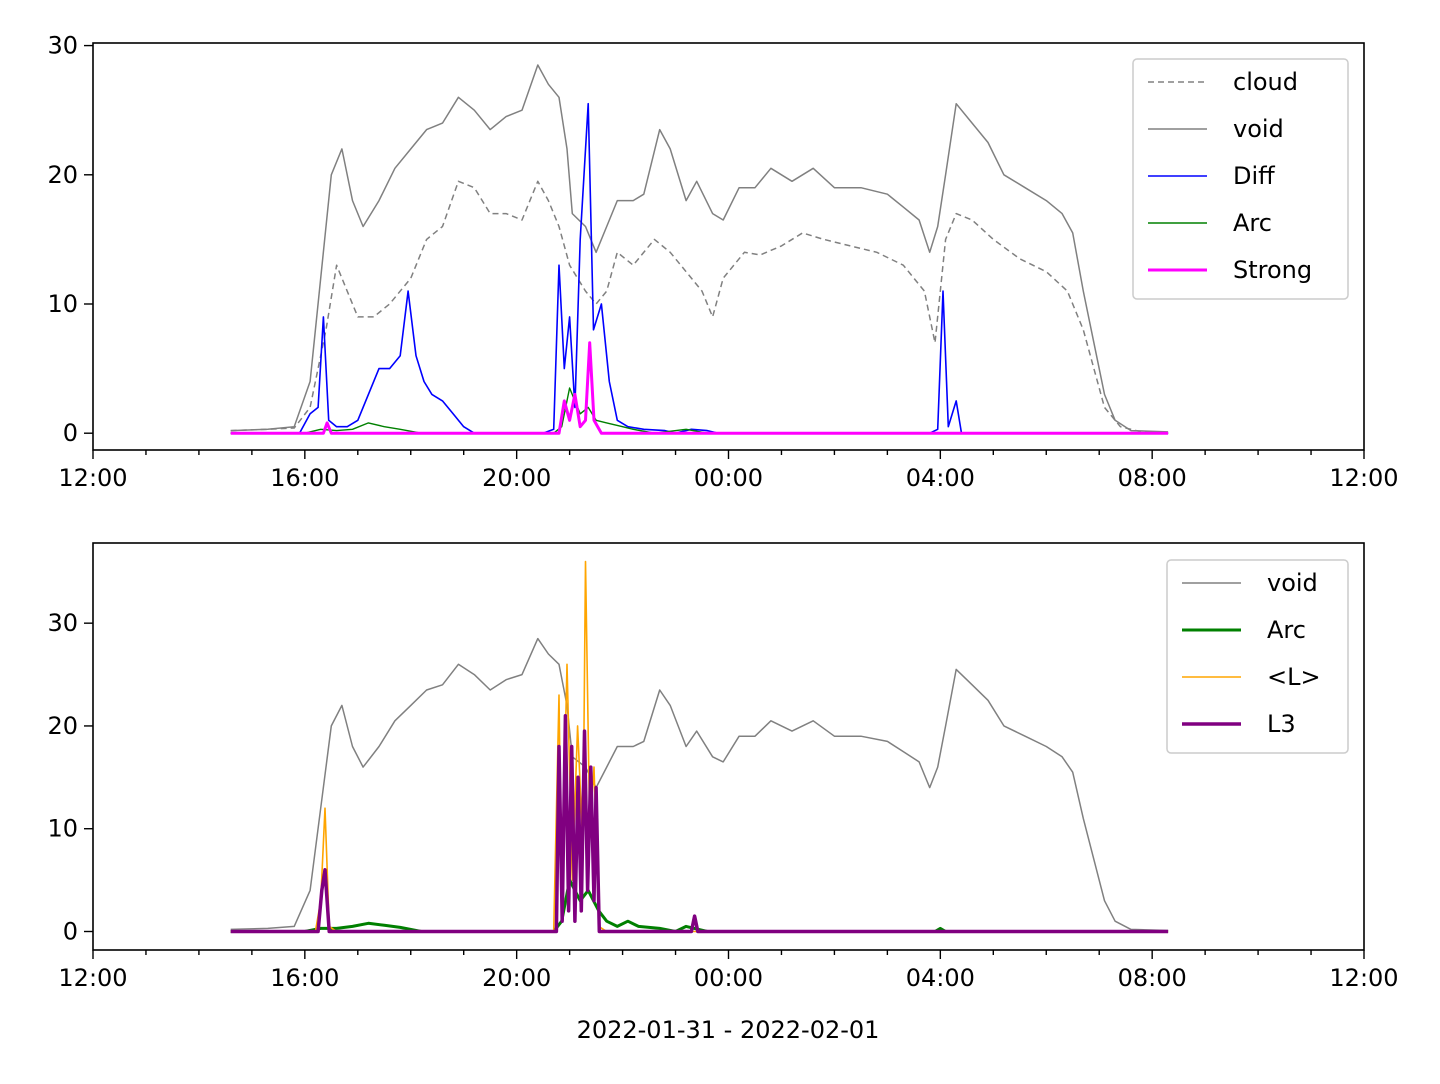 This screenshot has width=1440, height=1084. What do you see at coordinates (699, 823) in the screenshot?
I see `series-line-l3` at bounding box center [699, 823].